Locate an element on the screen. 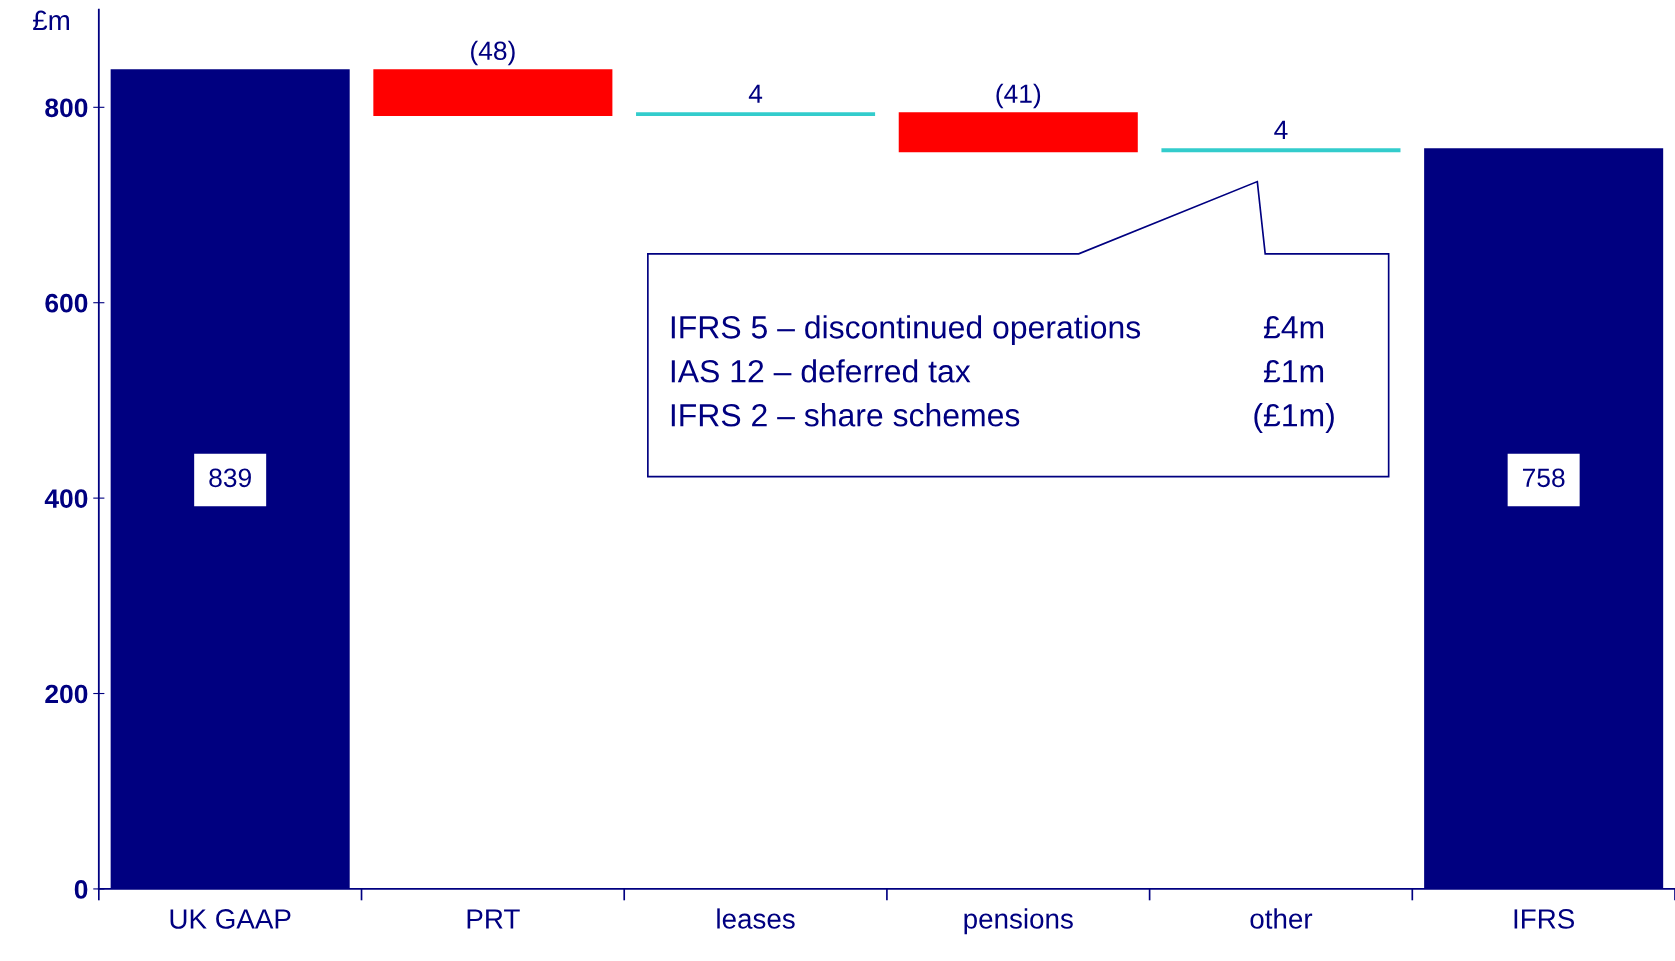 The height and width of the screenshot is (961, 1675). x-tick-label: leases is located at coordinates (756, 918).